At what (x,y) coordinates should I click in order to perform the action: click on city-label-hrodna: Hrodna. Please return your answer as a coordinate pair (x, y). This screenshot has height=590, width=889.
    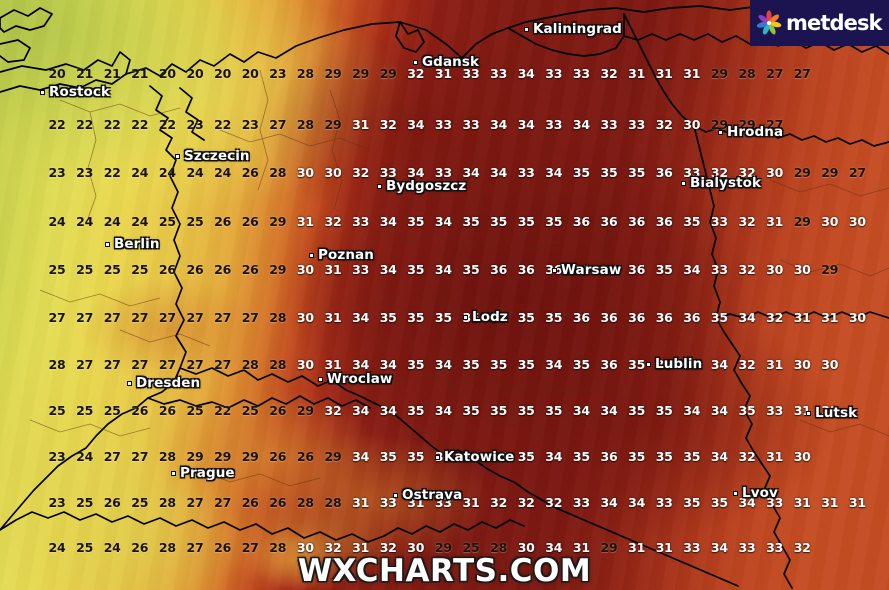
    Looking at the image, I should click on (750, 132).